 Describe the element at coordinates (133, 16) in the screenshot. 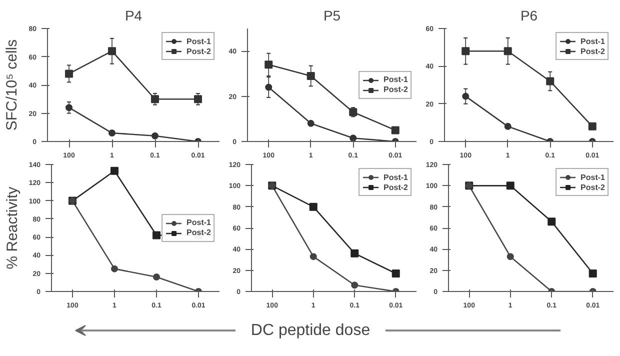

I see `chart-title: P4` at that location.